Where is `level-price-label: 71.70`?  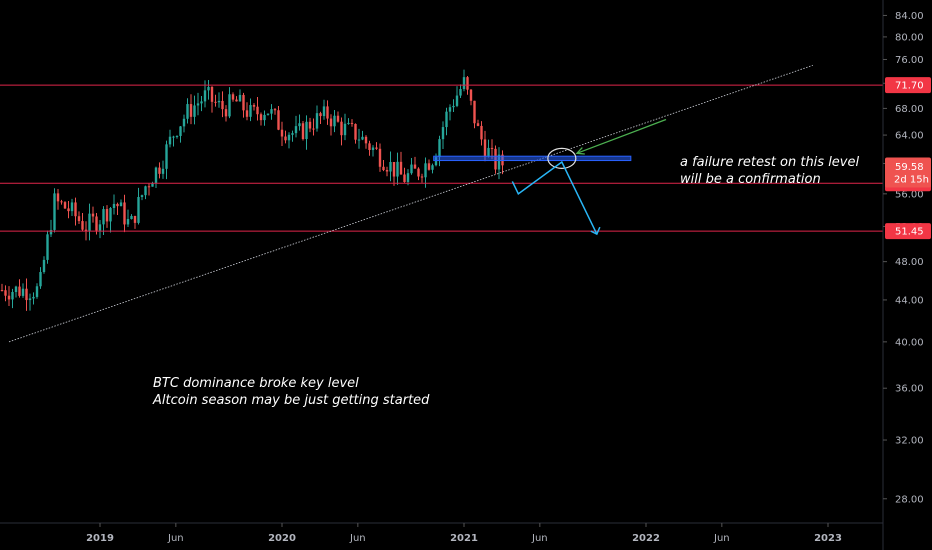
level-price-label: 71.70 is located at coordinates (909, 86).